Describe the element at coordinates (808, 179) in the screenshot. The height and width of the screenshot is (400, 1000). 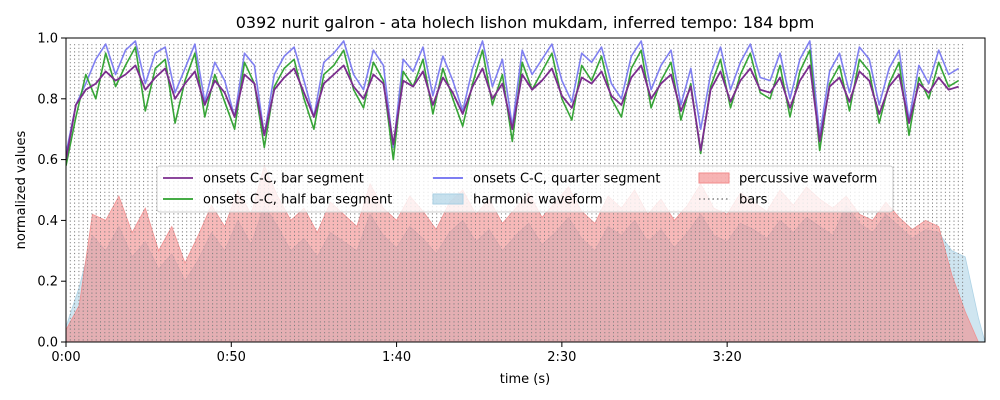
I see `legend-label: percussive waveform` at that location.